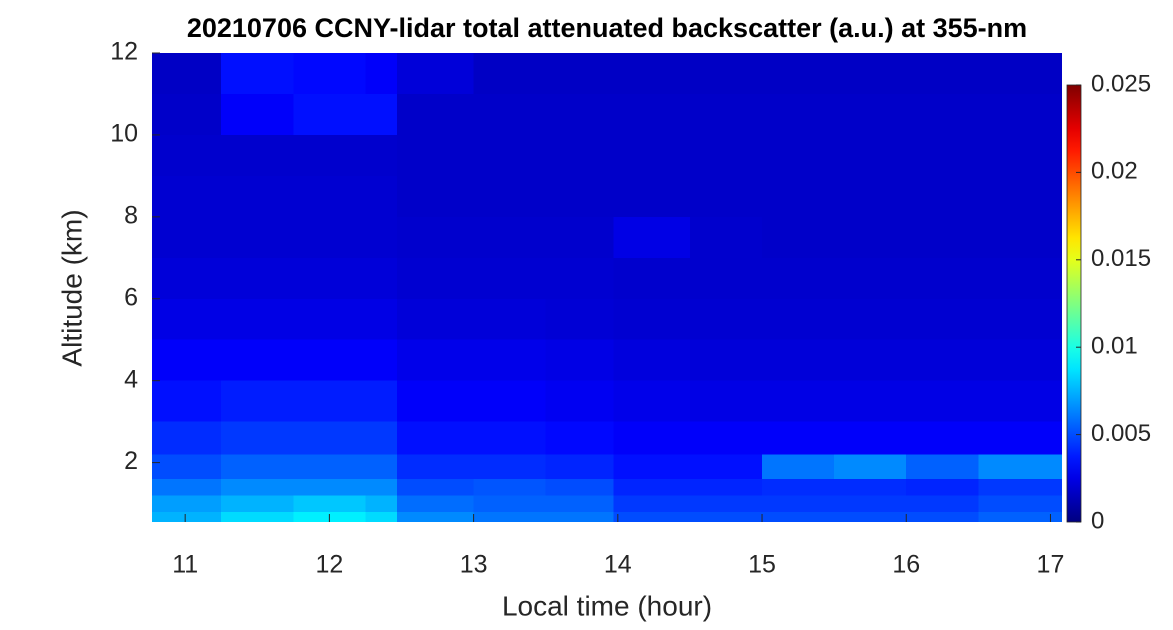 The image size is (1173, 630). Describe the element at coordinates (71, 287) in the screenshot. I see `y-axis-label: Altitude (km)` at that location.